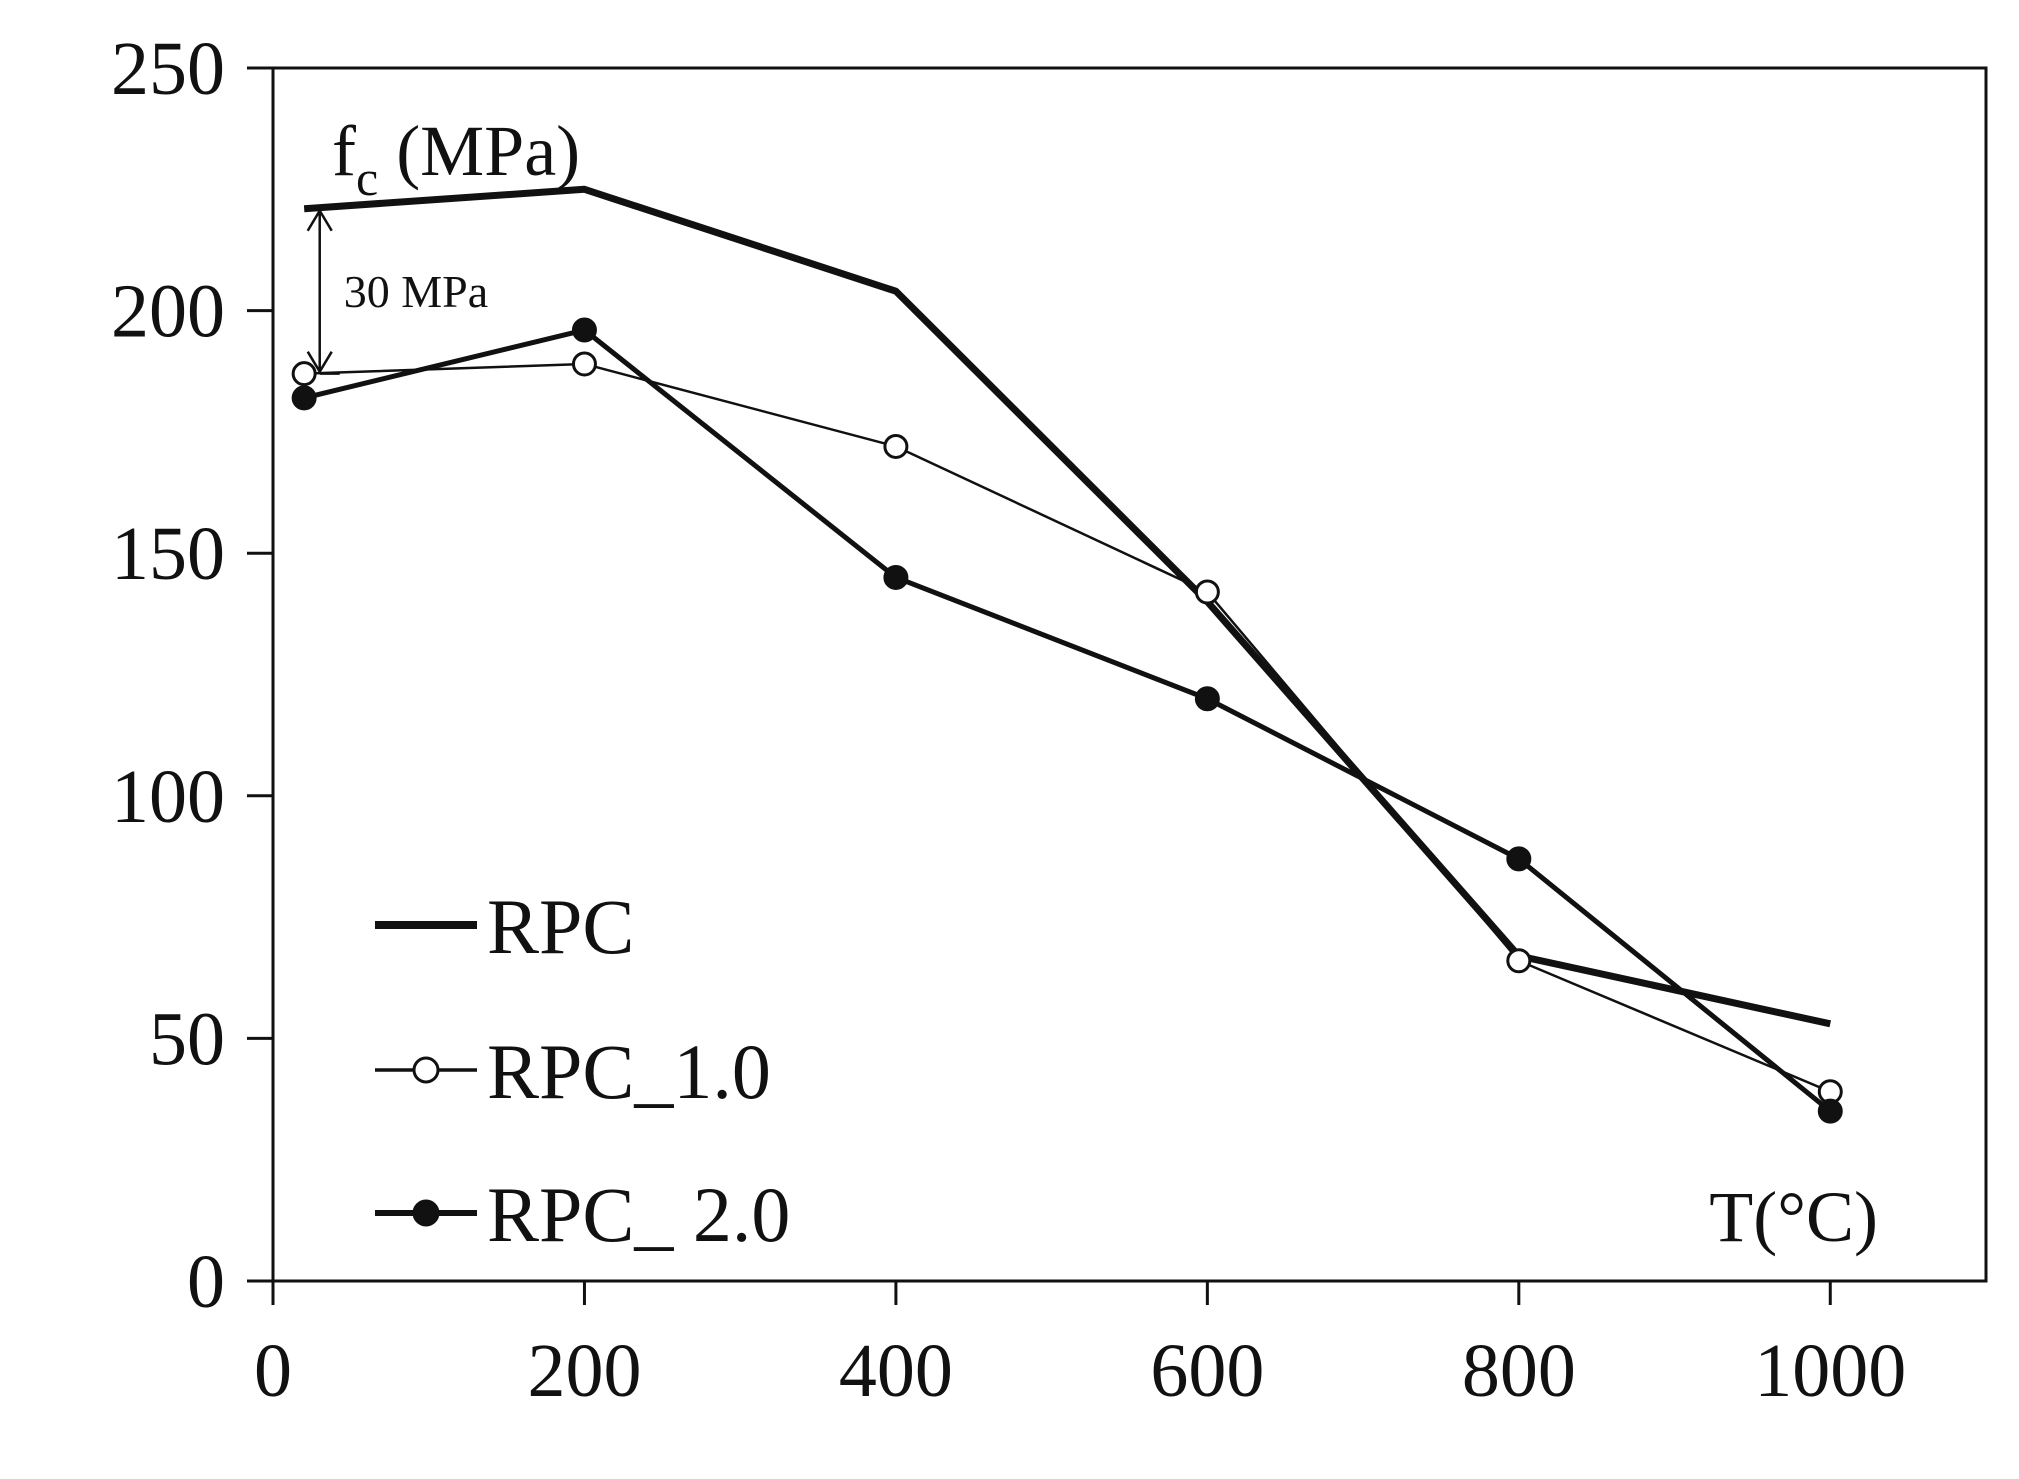 The image size is (2019, 1479). What do you see at coordinates (416, 291) in the screenshot?
I see `annotation-label: 30 MPa` at bounding box center [416, 291].